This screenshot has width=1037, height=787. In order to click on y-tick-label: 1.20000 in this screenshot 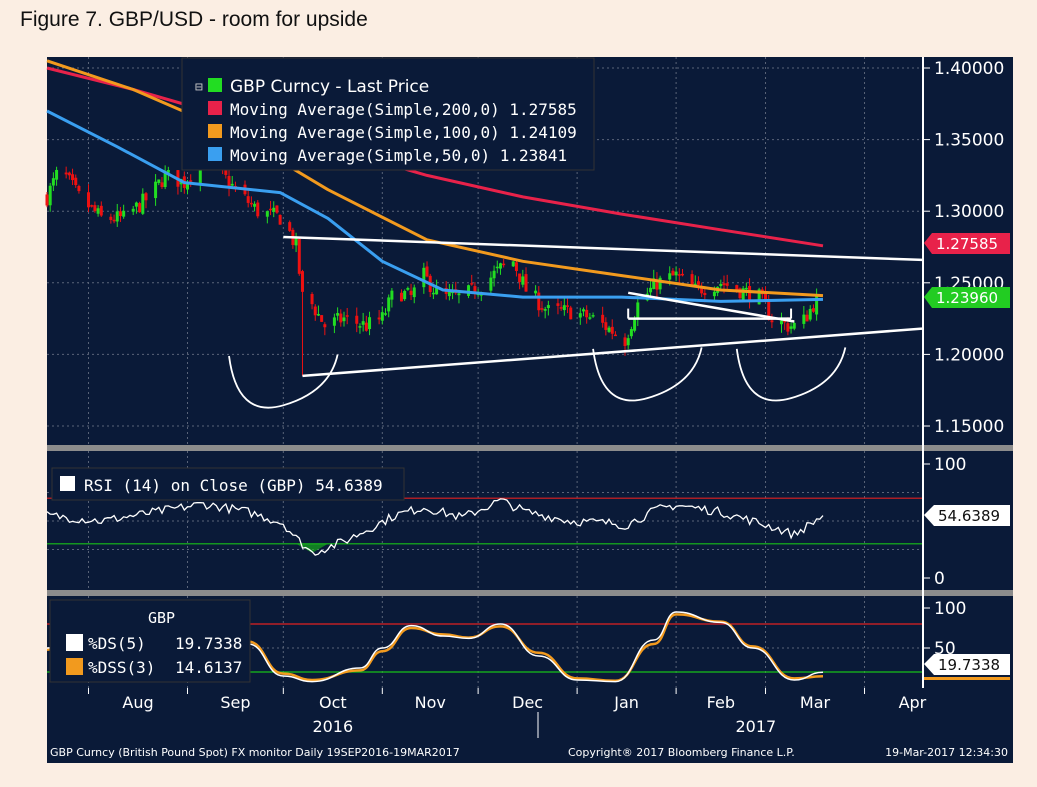, I will do `click(969, 355)`.